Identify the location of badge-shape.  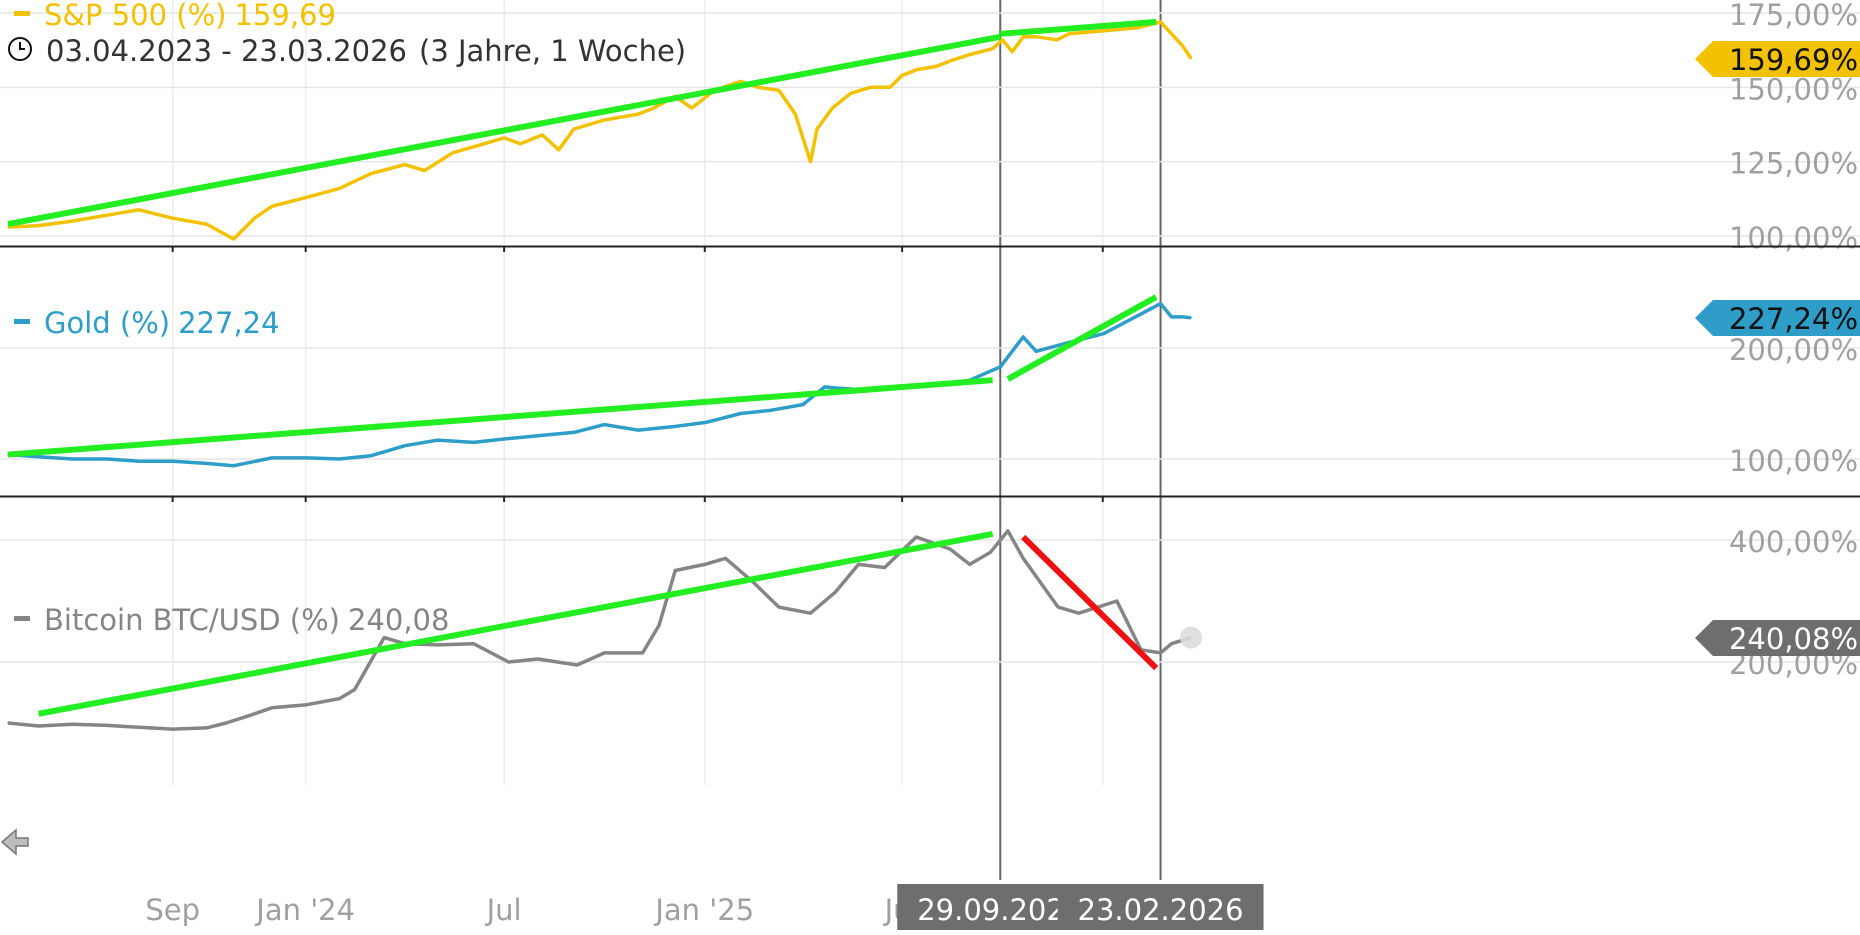
(1777, 318).